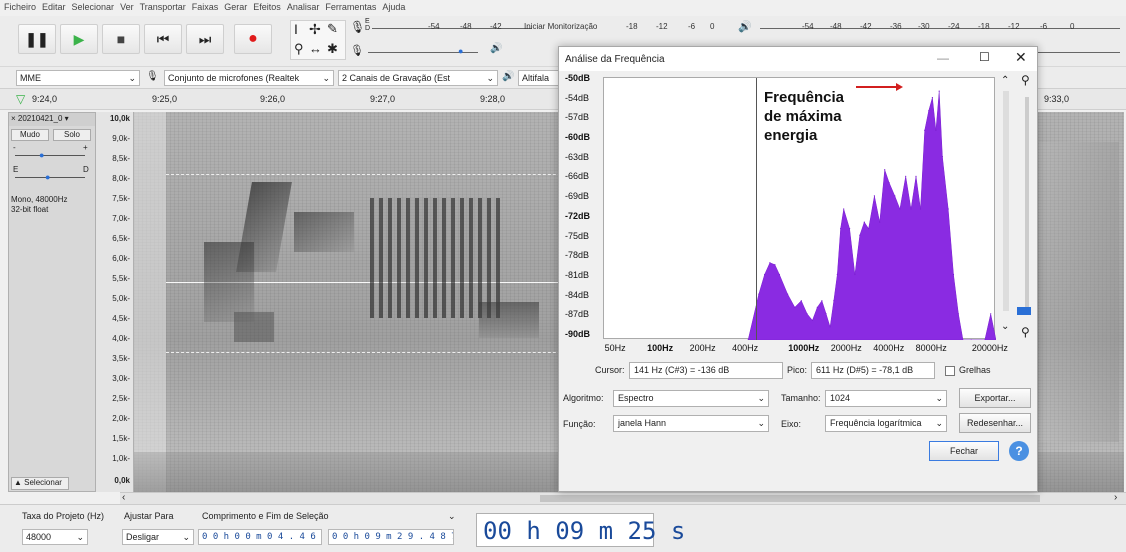  Describe the element at coordinates (78, 78) in the screenshot. I see `audio-host-select: MME ⌄` at that location.